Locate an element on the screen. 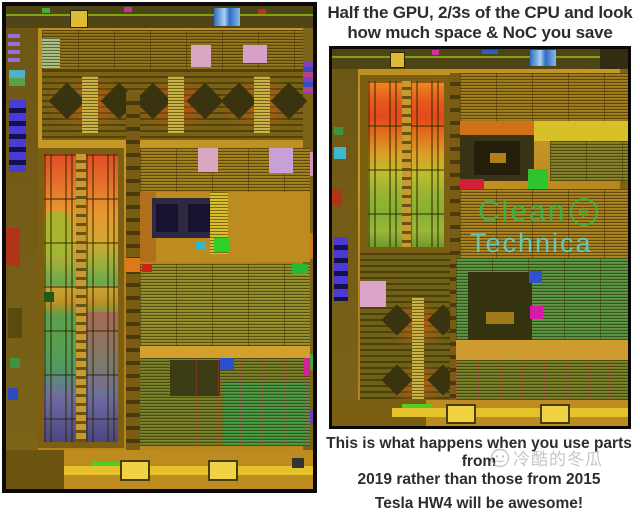 This screenshot has height=513, width=640. cleantechnica-word1-row: Clean ✻ is located at coordinates (553, 212).